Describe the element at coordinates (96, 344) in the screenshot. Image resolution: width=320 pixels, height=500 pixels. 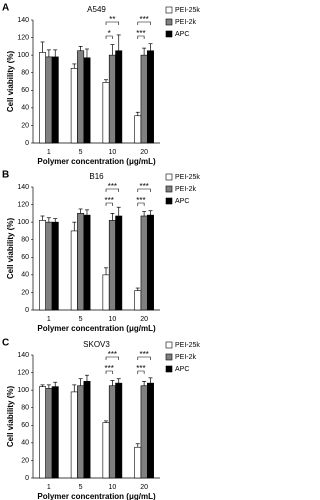
I see `chart-title: SKOV3` at that location.